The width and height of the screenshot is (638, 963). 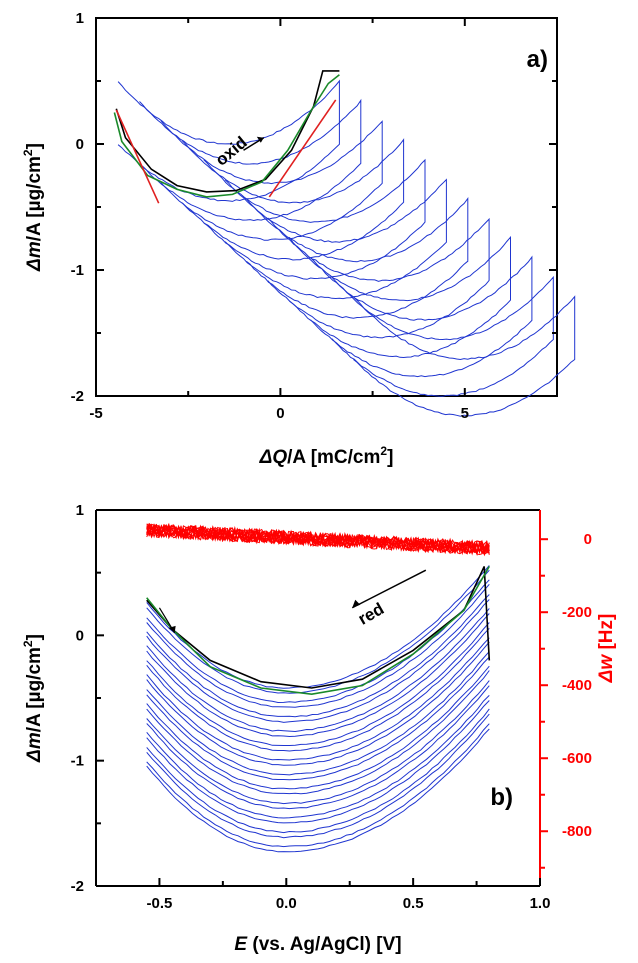 I want to click on panel-a-ytick-label: -1, so click(x=77, y=270).